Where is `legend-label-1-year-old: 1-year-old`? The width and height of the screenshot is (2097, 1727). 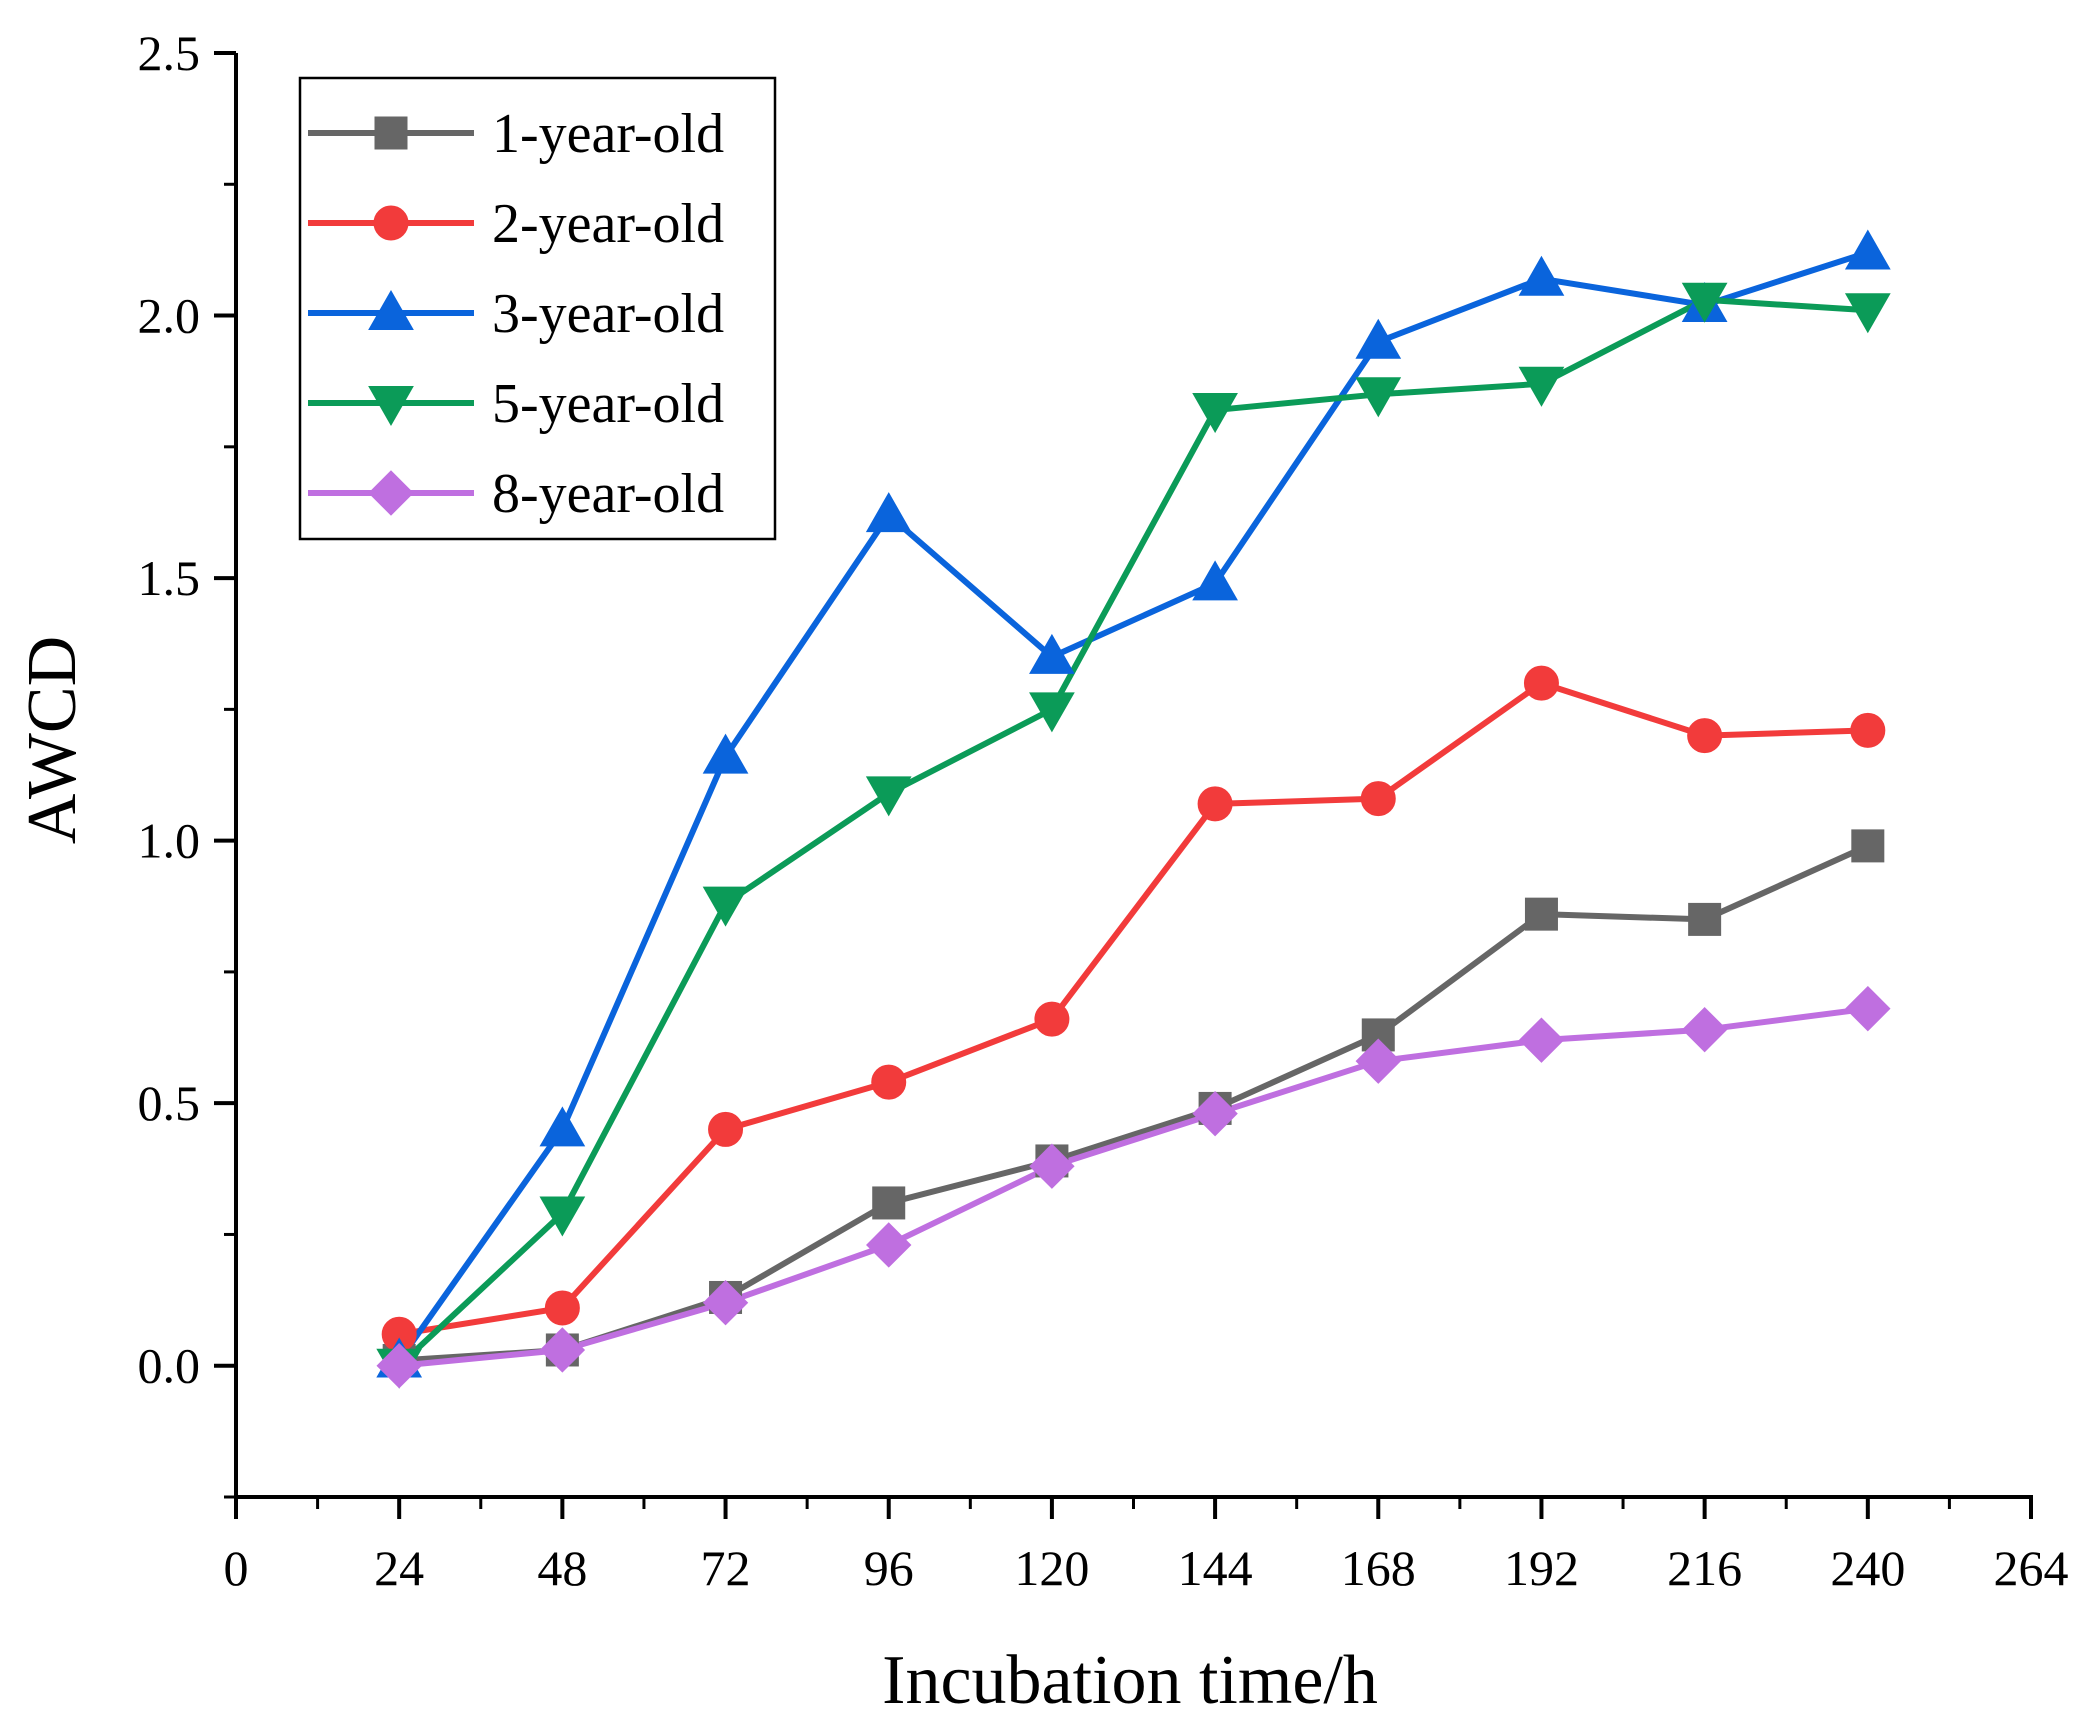
legend-label-1-year-old: 1-year-old is located at coordinates (608, 134).